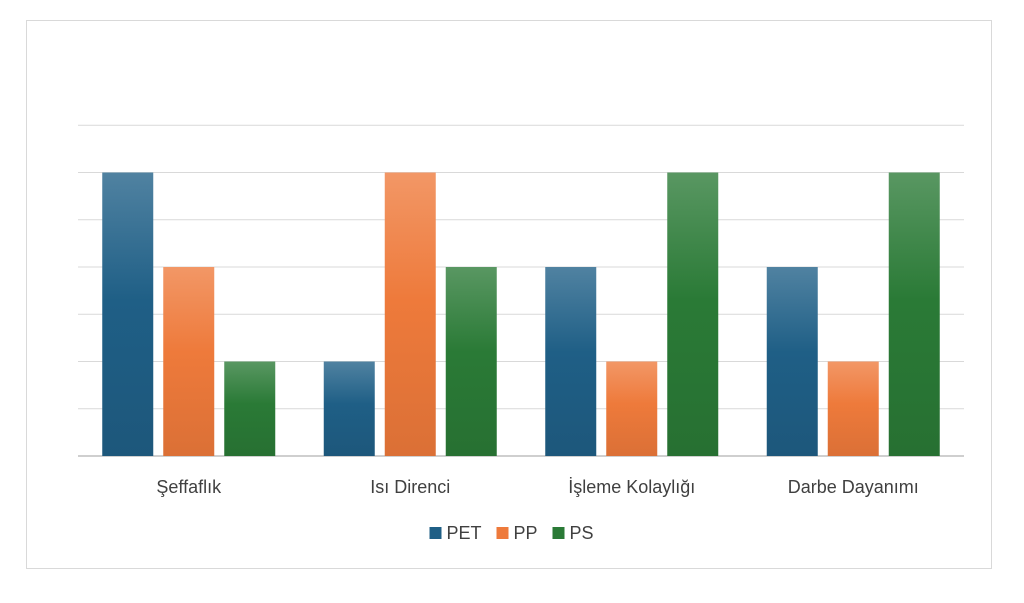 Image resolution: width=1024 pixels, height=603 pixels. What do you see at coordinates (410, 487) in the screenshot?
I see `x-tick-label: Isı Direnci` at bounding box center [410, 487].